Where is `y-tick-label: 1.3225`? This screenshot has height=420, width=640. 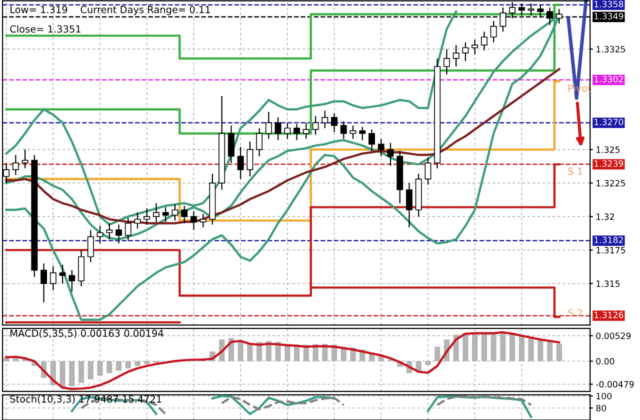
y-tick-label: 1.3225 is located at coordinates (611, 183).